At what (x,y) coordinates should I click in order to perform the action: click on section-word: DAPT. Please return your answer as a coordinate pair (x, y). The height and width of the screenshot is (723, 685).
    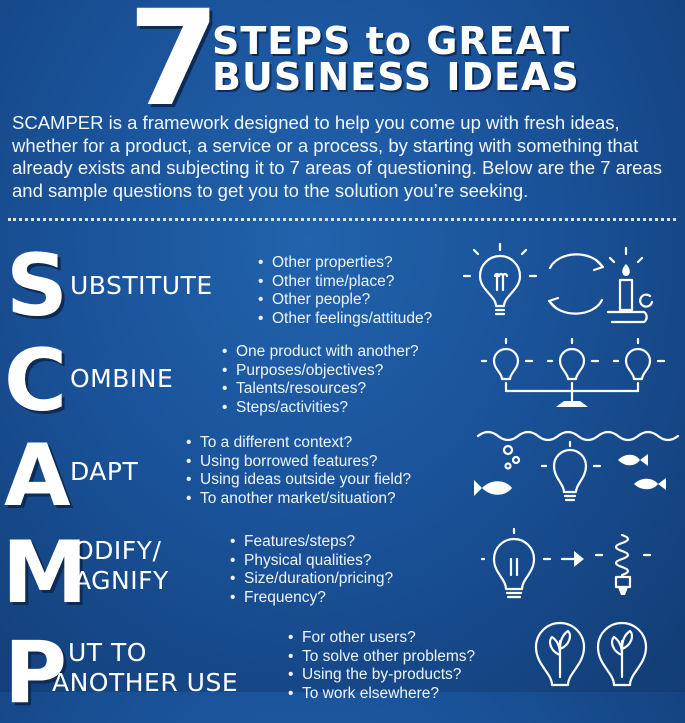
    Looking at the image, I should click on (104, 471).